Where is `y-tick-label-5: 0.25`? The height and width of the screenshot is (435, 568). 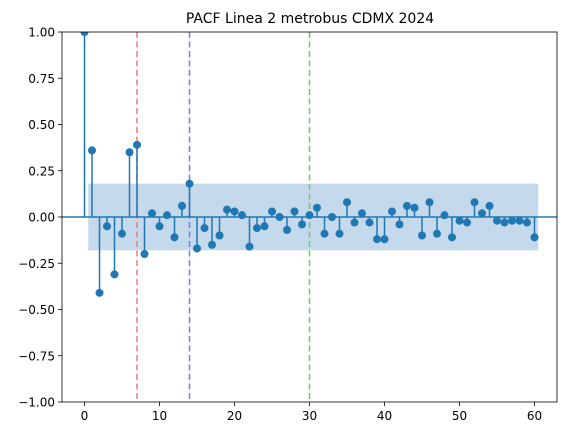
y-tick-label-5: 0.25 is located at coordinates (41, 171).